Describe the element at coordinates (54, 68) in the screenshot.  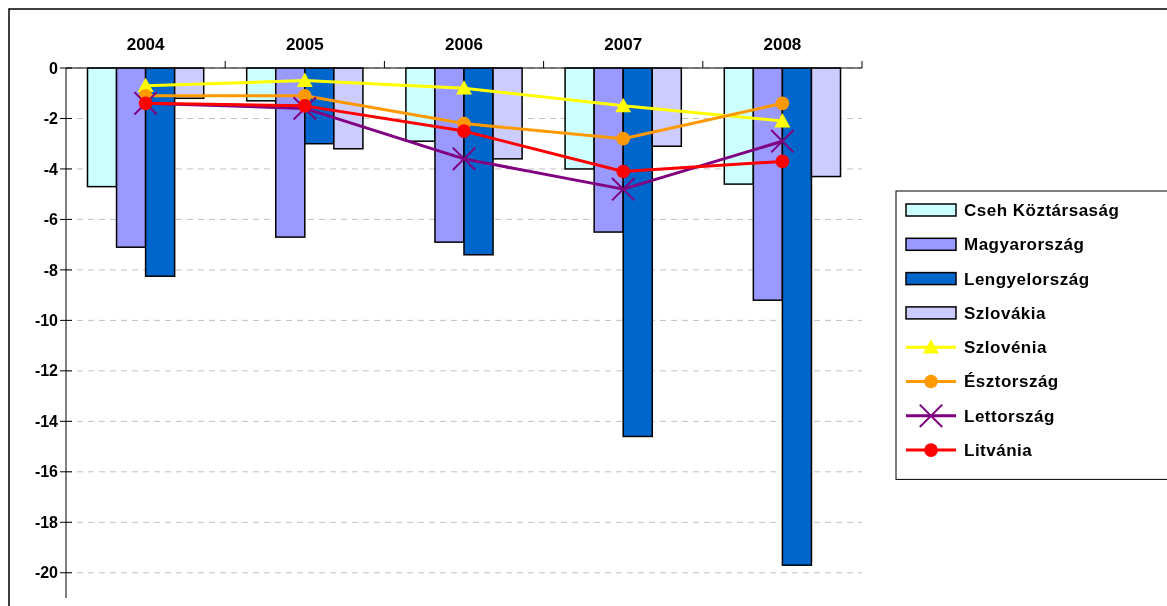
I see `y-tick-label: 0` at that location.